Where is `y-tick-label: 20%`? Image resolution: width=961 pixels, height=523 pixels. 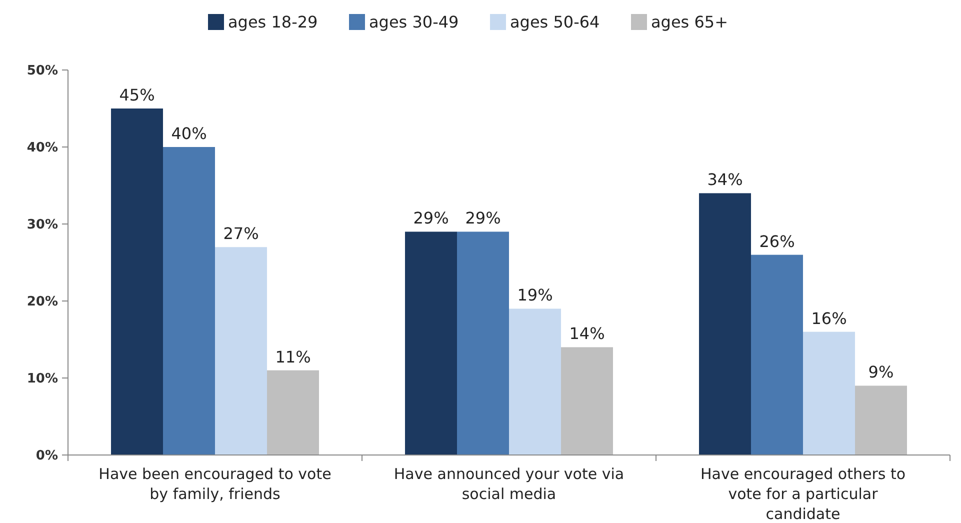 y-tick-label: 20% is located at coordinates (42, 302).